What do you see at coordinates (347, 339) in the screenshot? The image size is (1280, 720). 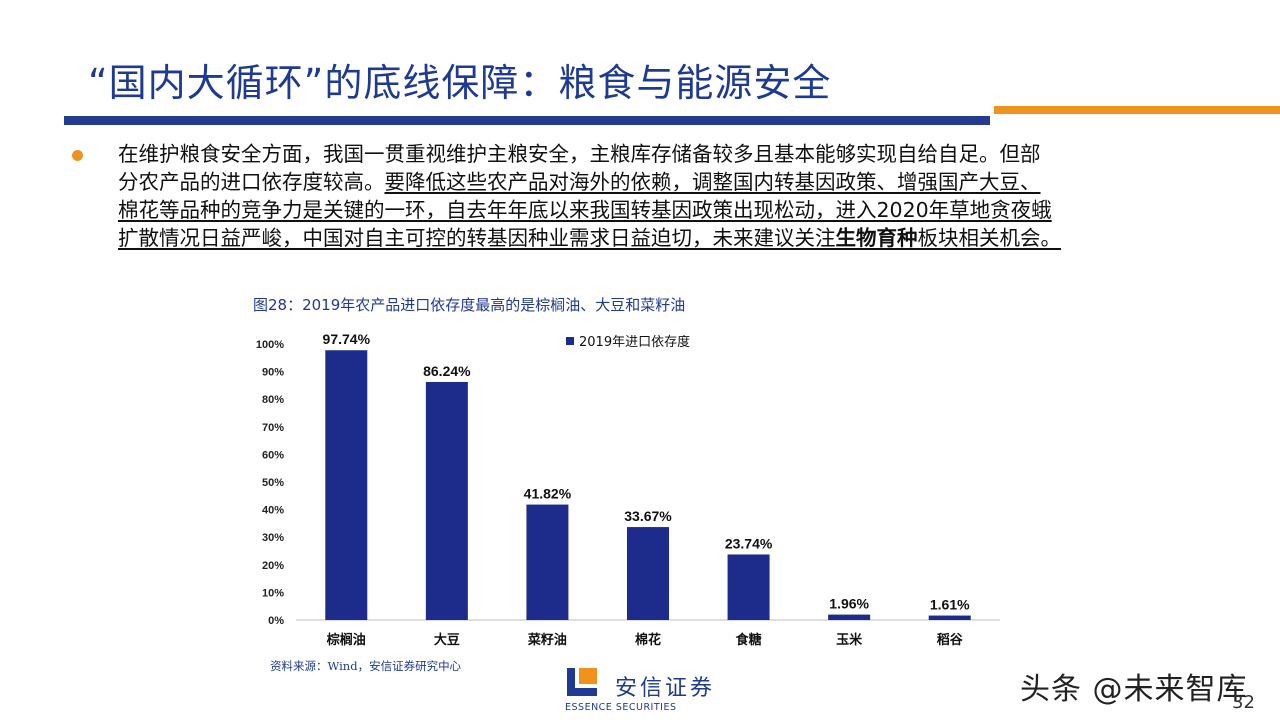 I see `data-label: 97.74%` at bounding box center [347, 339].